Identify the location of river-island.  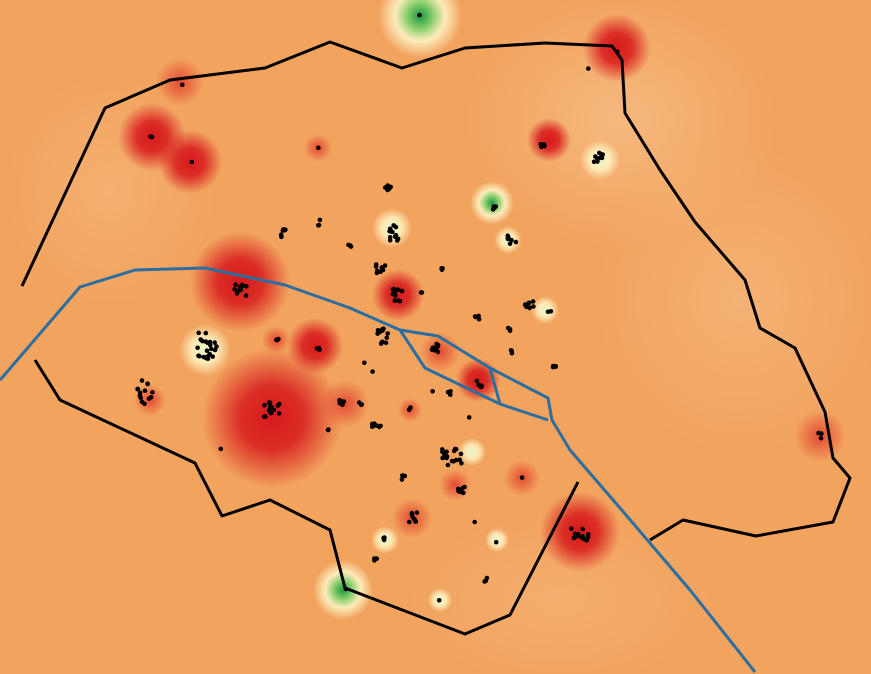
(495, 386).